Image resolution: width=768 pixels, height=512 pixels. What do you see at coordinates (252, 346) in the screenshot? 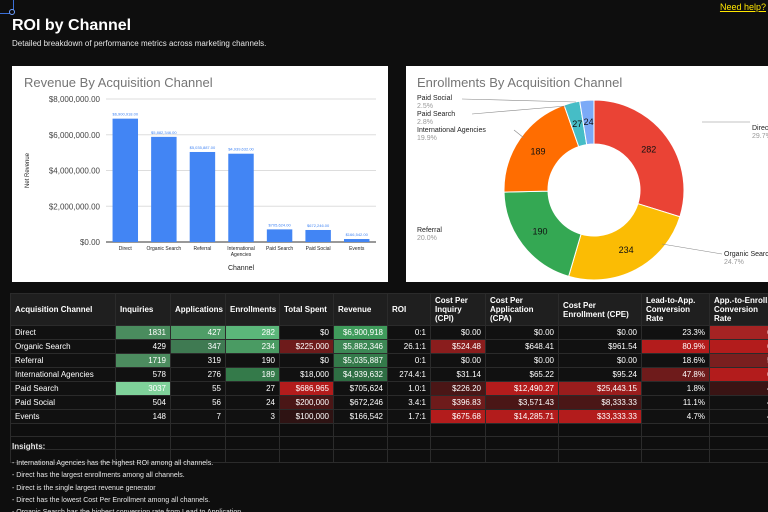
I see `metric-cell: 234` at bounding box center [252, 346].